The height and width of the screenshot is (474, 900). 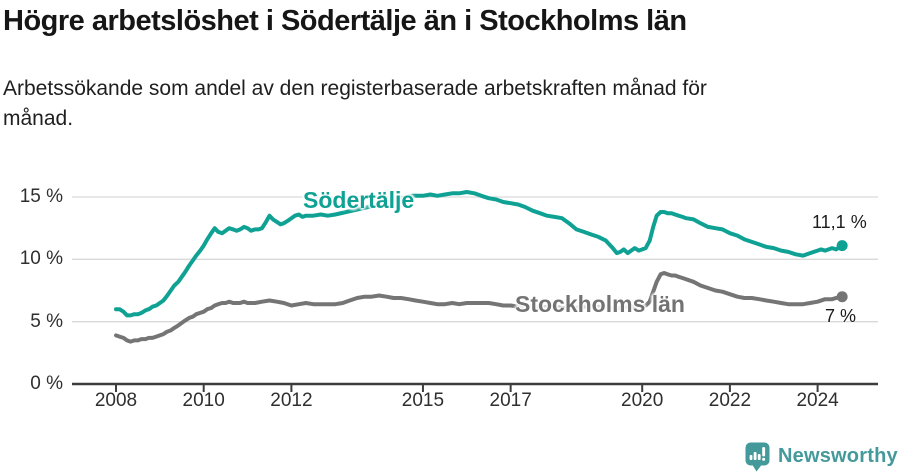 I want to click on x-tick-label: 2015, so click(x=423, y=400).